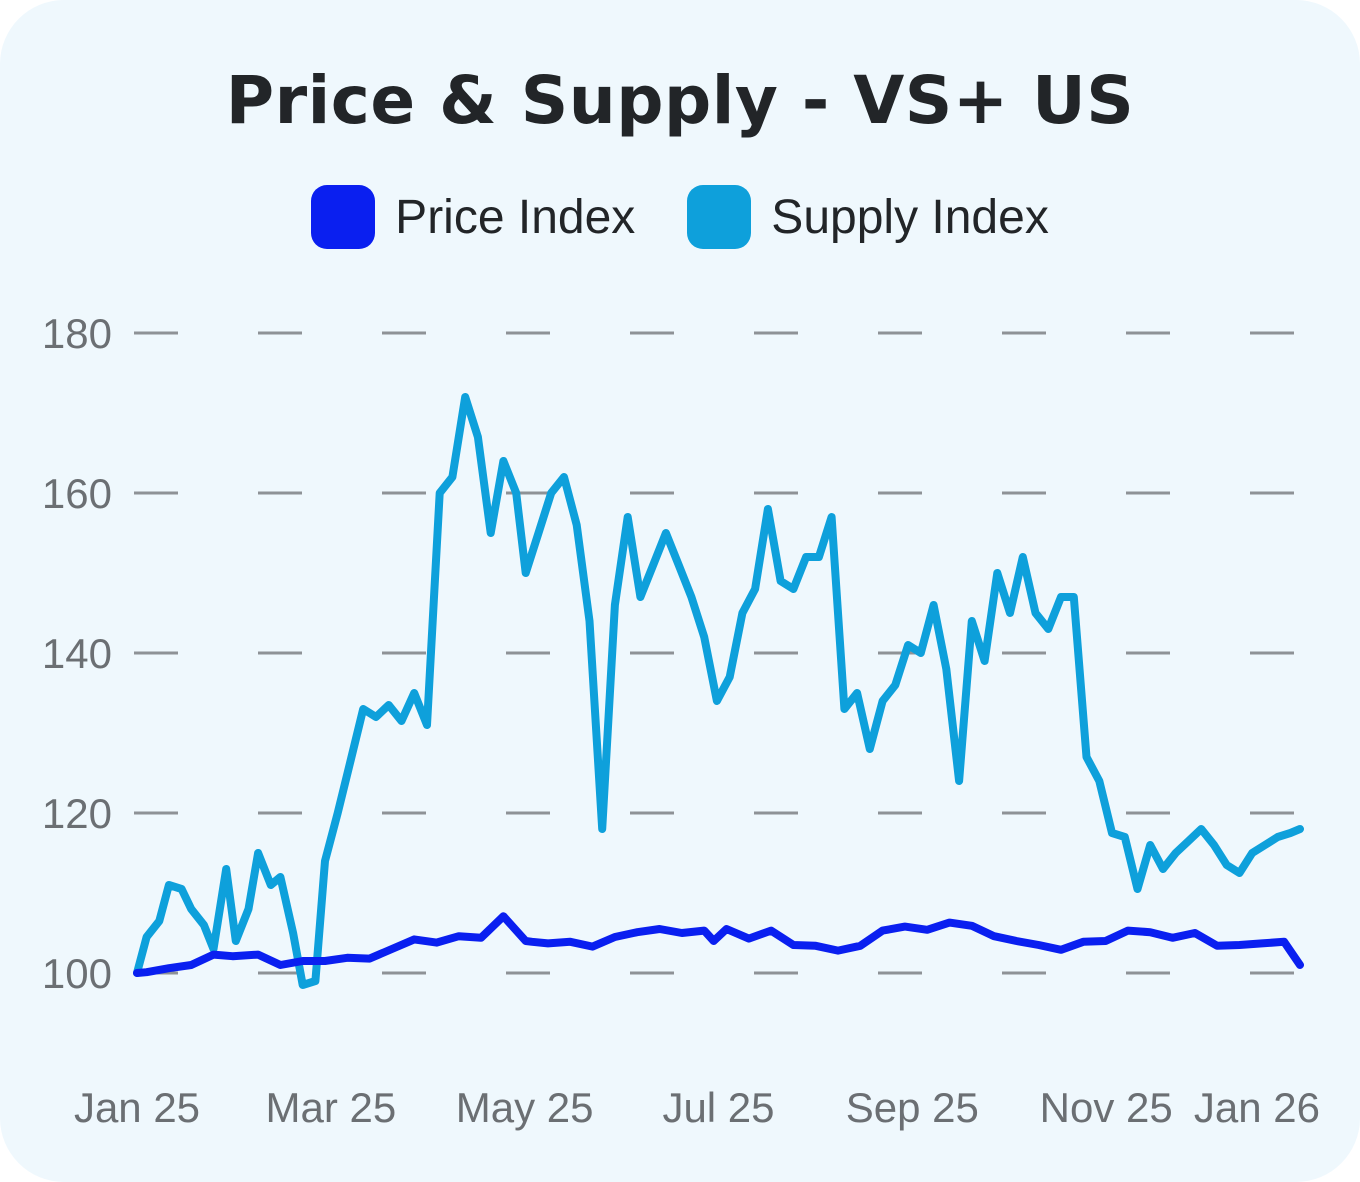 The width and height of the screenshot is (1360, 1182). I want to click on y-tick-label-160: 160, so click(77, 493).